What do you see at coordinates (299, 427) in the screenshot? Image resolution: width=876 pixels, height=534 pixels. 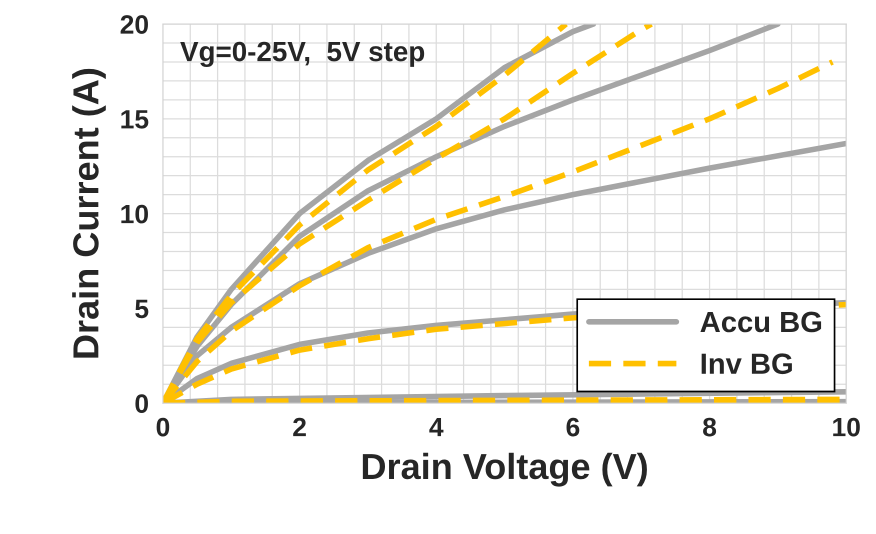 I see `x-tick-label: 2` at bounding box center [299, 427].